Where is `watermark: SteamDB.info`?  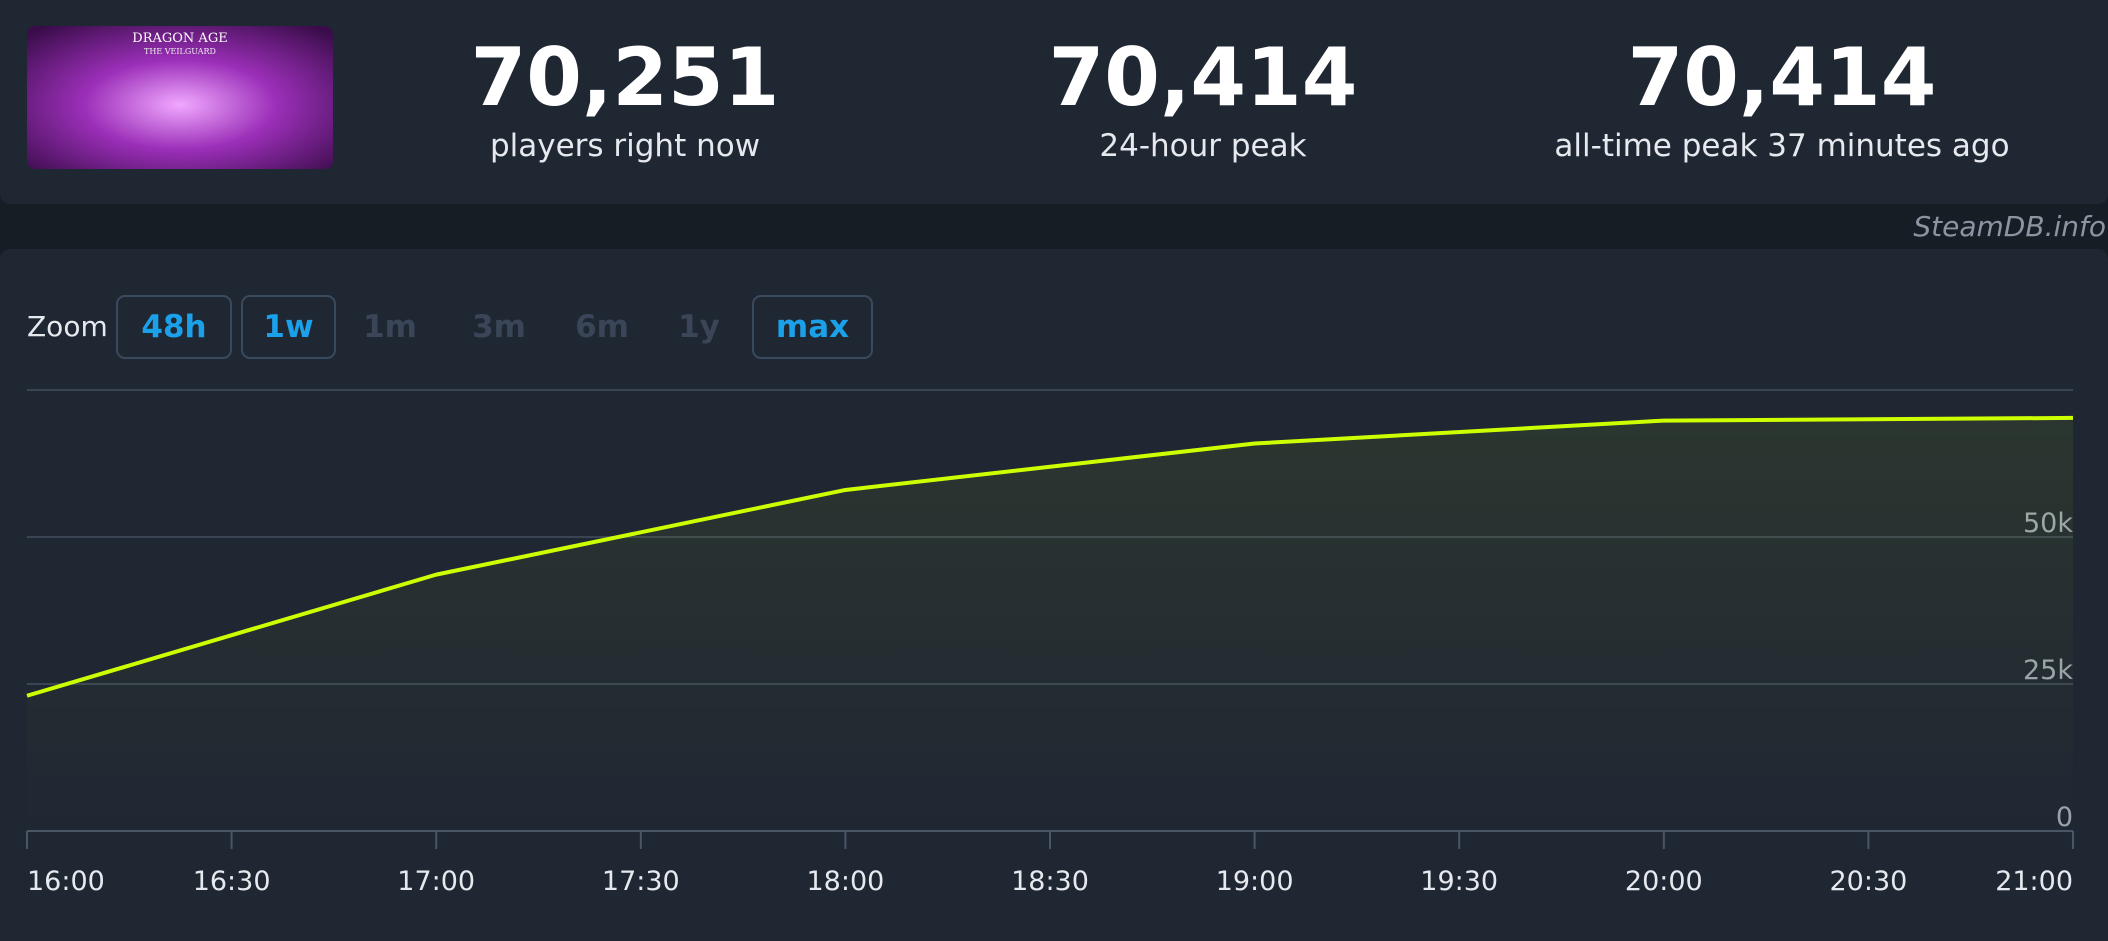
watermark: SteamDB.info is located at coordinates (2009, 226).